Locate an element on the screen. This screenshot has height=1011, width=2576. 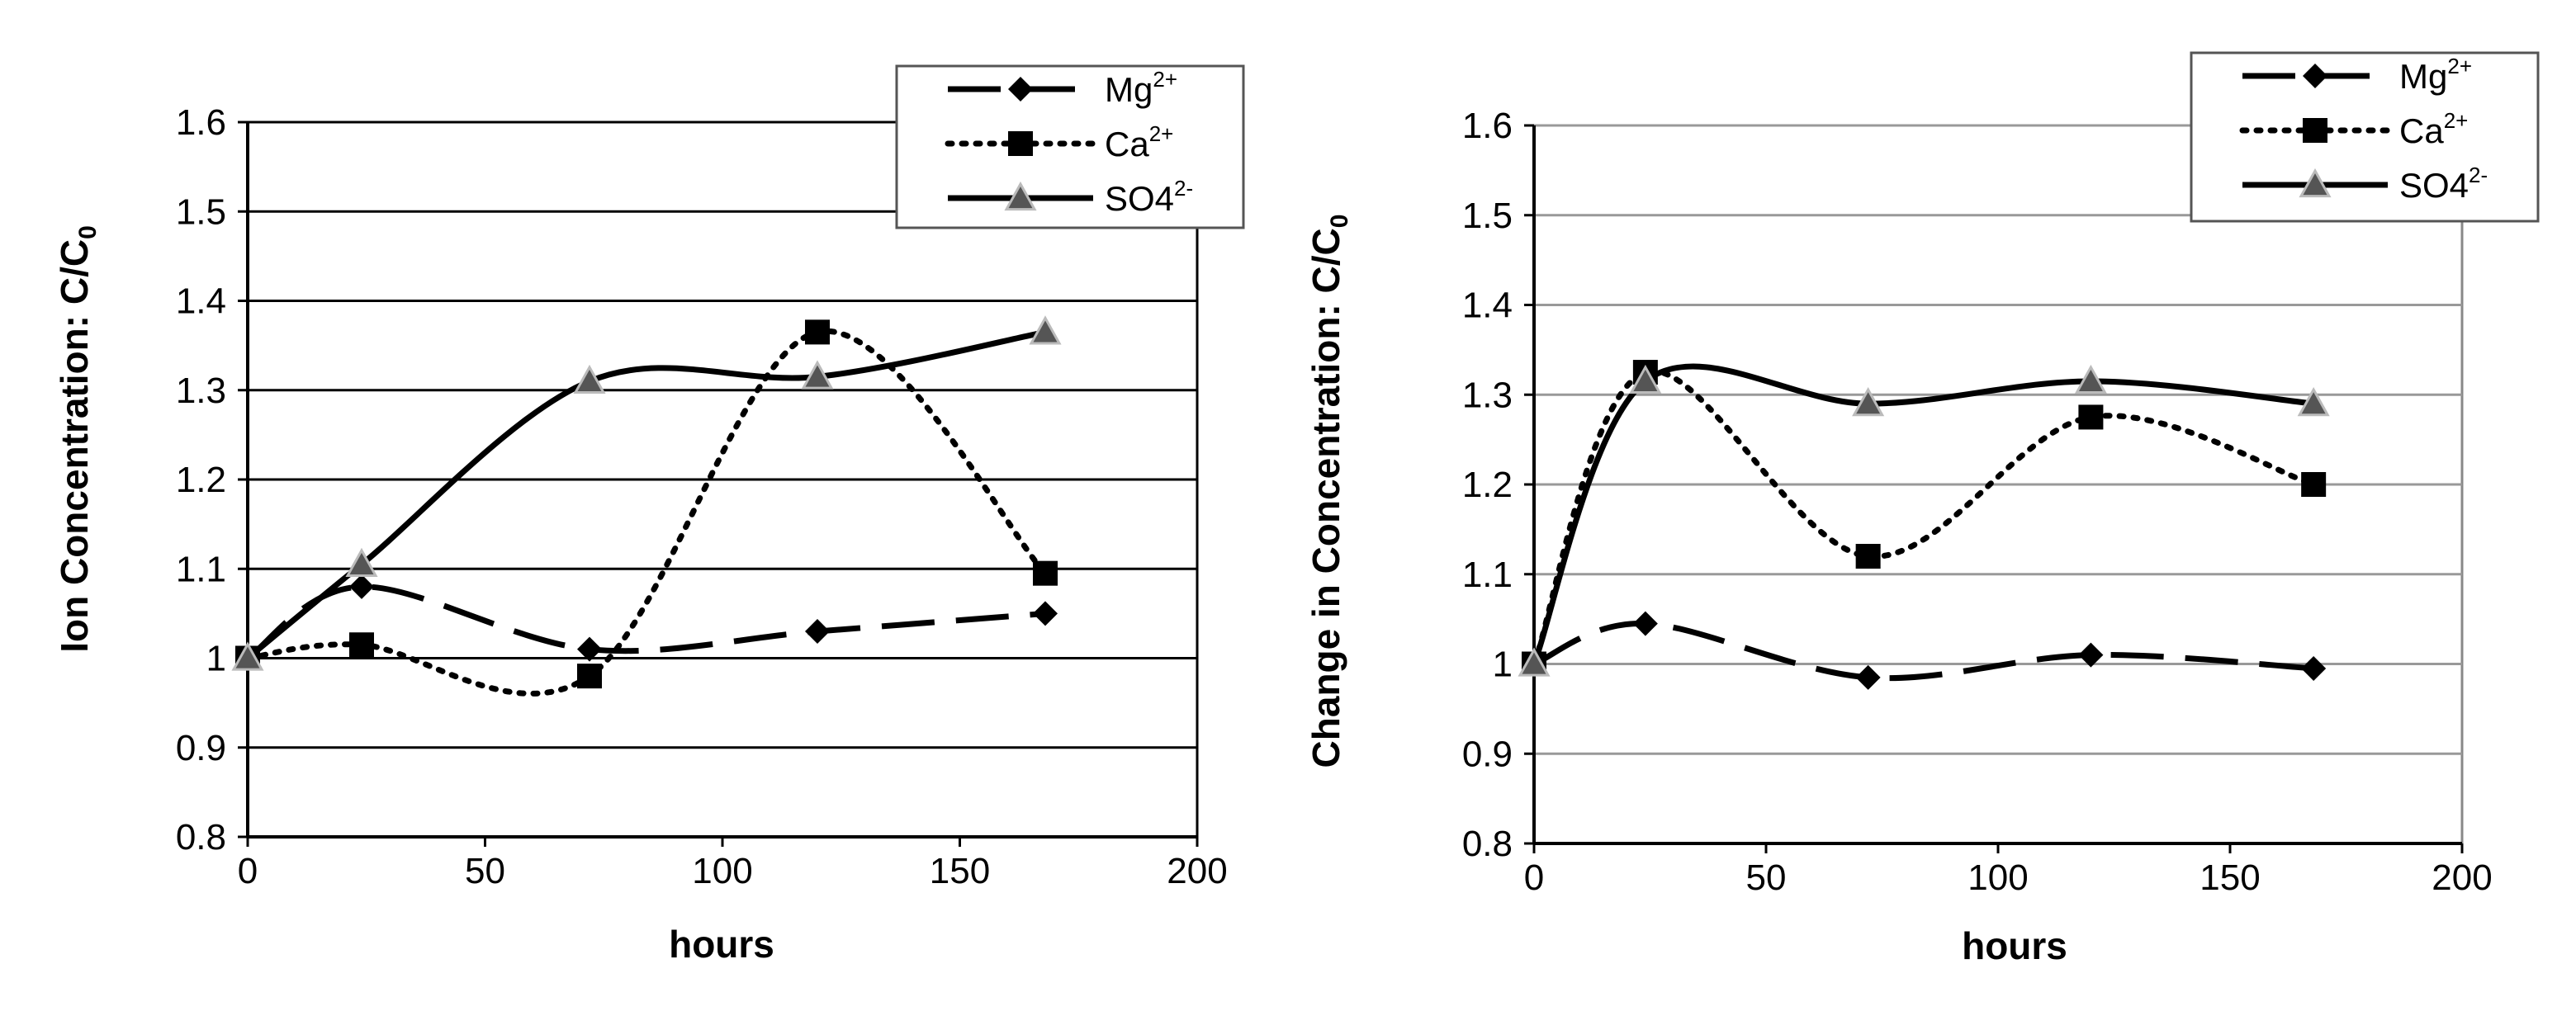
y-axis-title: Ion Concentration: C/C0 is located at coordinates (77, 439).